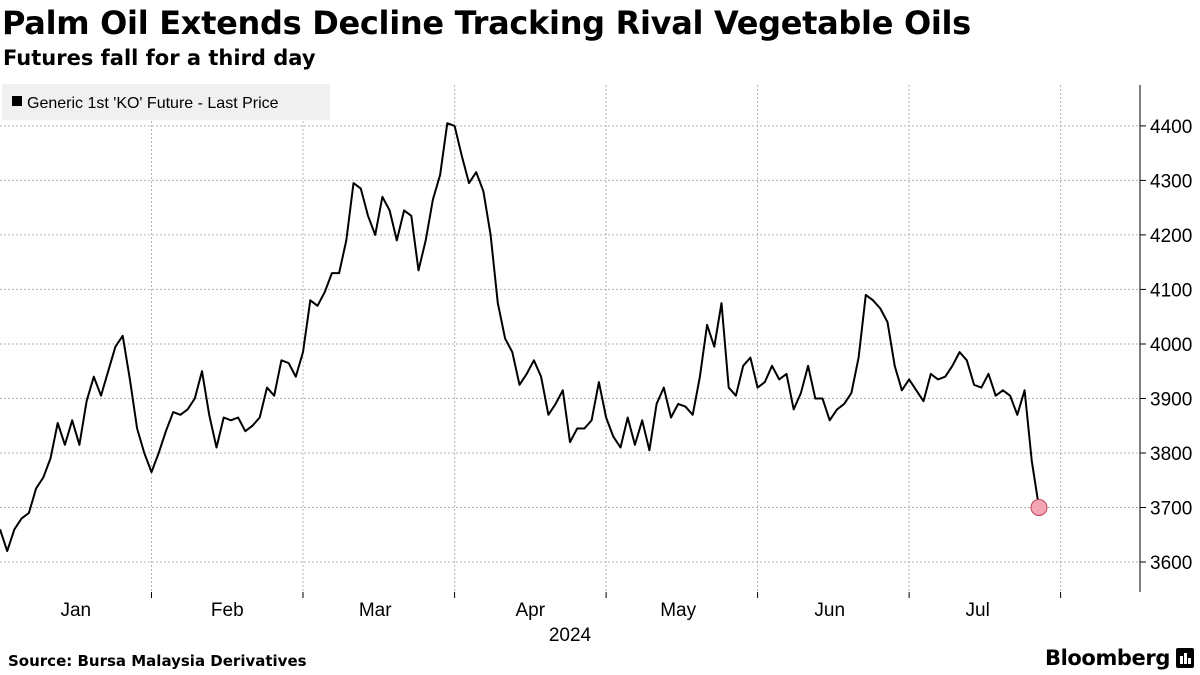  Describe the element at coordinates (570, 635) in the screenshot. I see `x-axis-year-label: 2024` at that location.